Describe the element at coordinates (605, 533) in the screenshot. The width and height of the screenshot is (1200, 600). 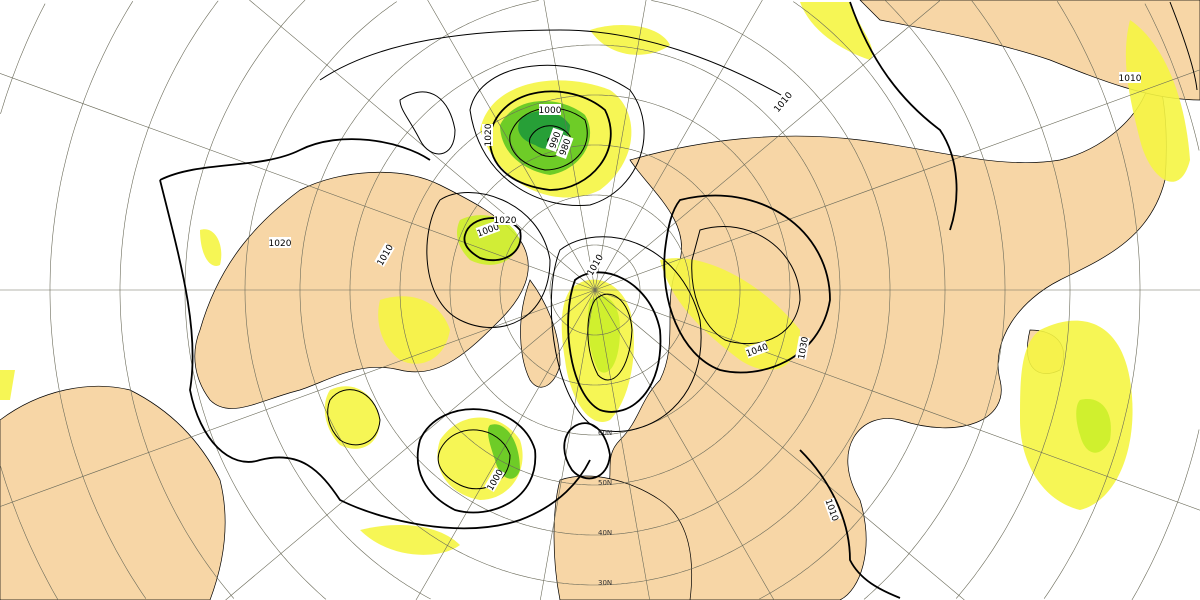
I see `latitude-label: 40N` at that location.